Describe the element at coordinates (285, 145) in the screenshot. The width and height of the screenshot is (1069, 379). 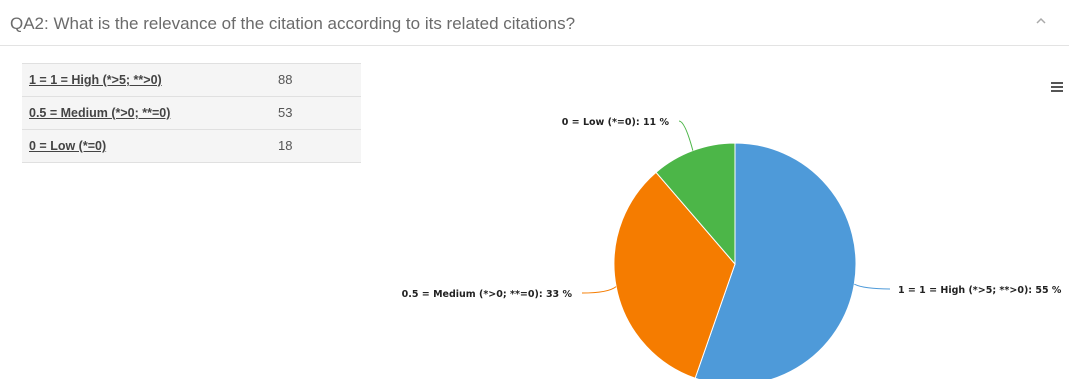
I see `row-count-low: 18` at that location.